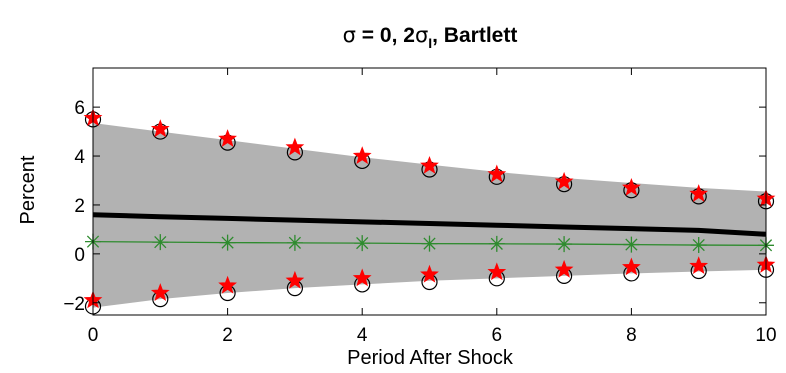 This screenshot has width=786, height=373. Describe the element at coordinates (227, 335) in the screenshot. I see `x-tick-label-2: 2` at that location.